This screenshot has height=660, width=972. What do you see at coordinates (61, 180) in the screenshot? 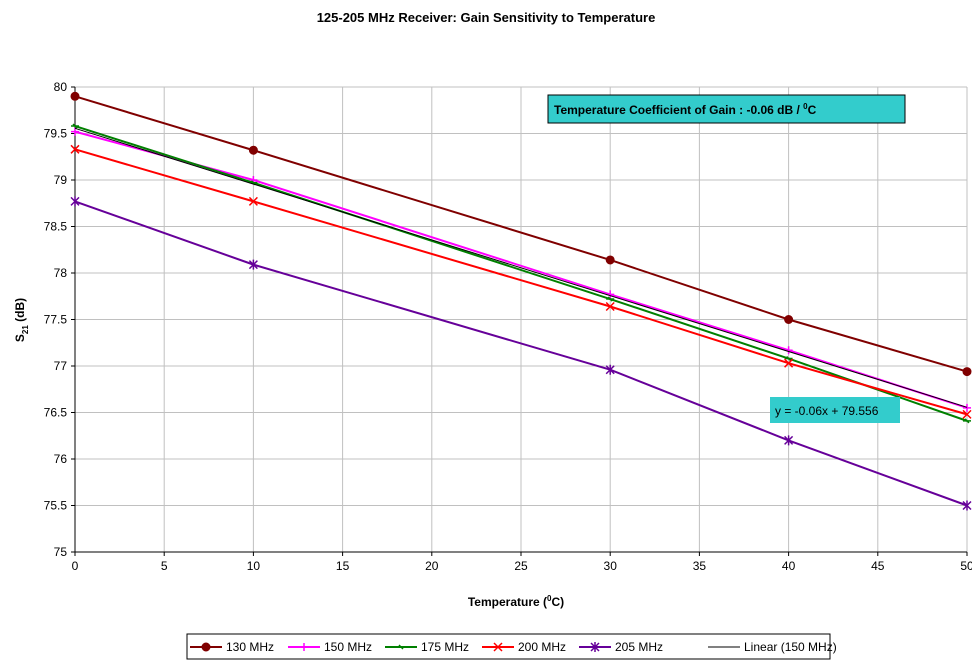
I see `y-tick-label: 79` at bounding box center [61, 180].